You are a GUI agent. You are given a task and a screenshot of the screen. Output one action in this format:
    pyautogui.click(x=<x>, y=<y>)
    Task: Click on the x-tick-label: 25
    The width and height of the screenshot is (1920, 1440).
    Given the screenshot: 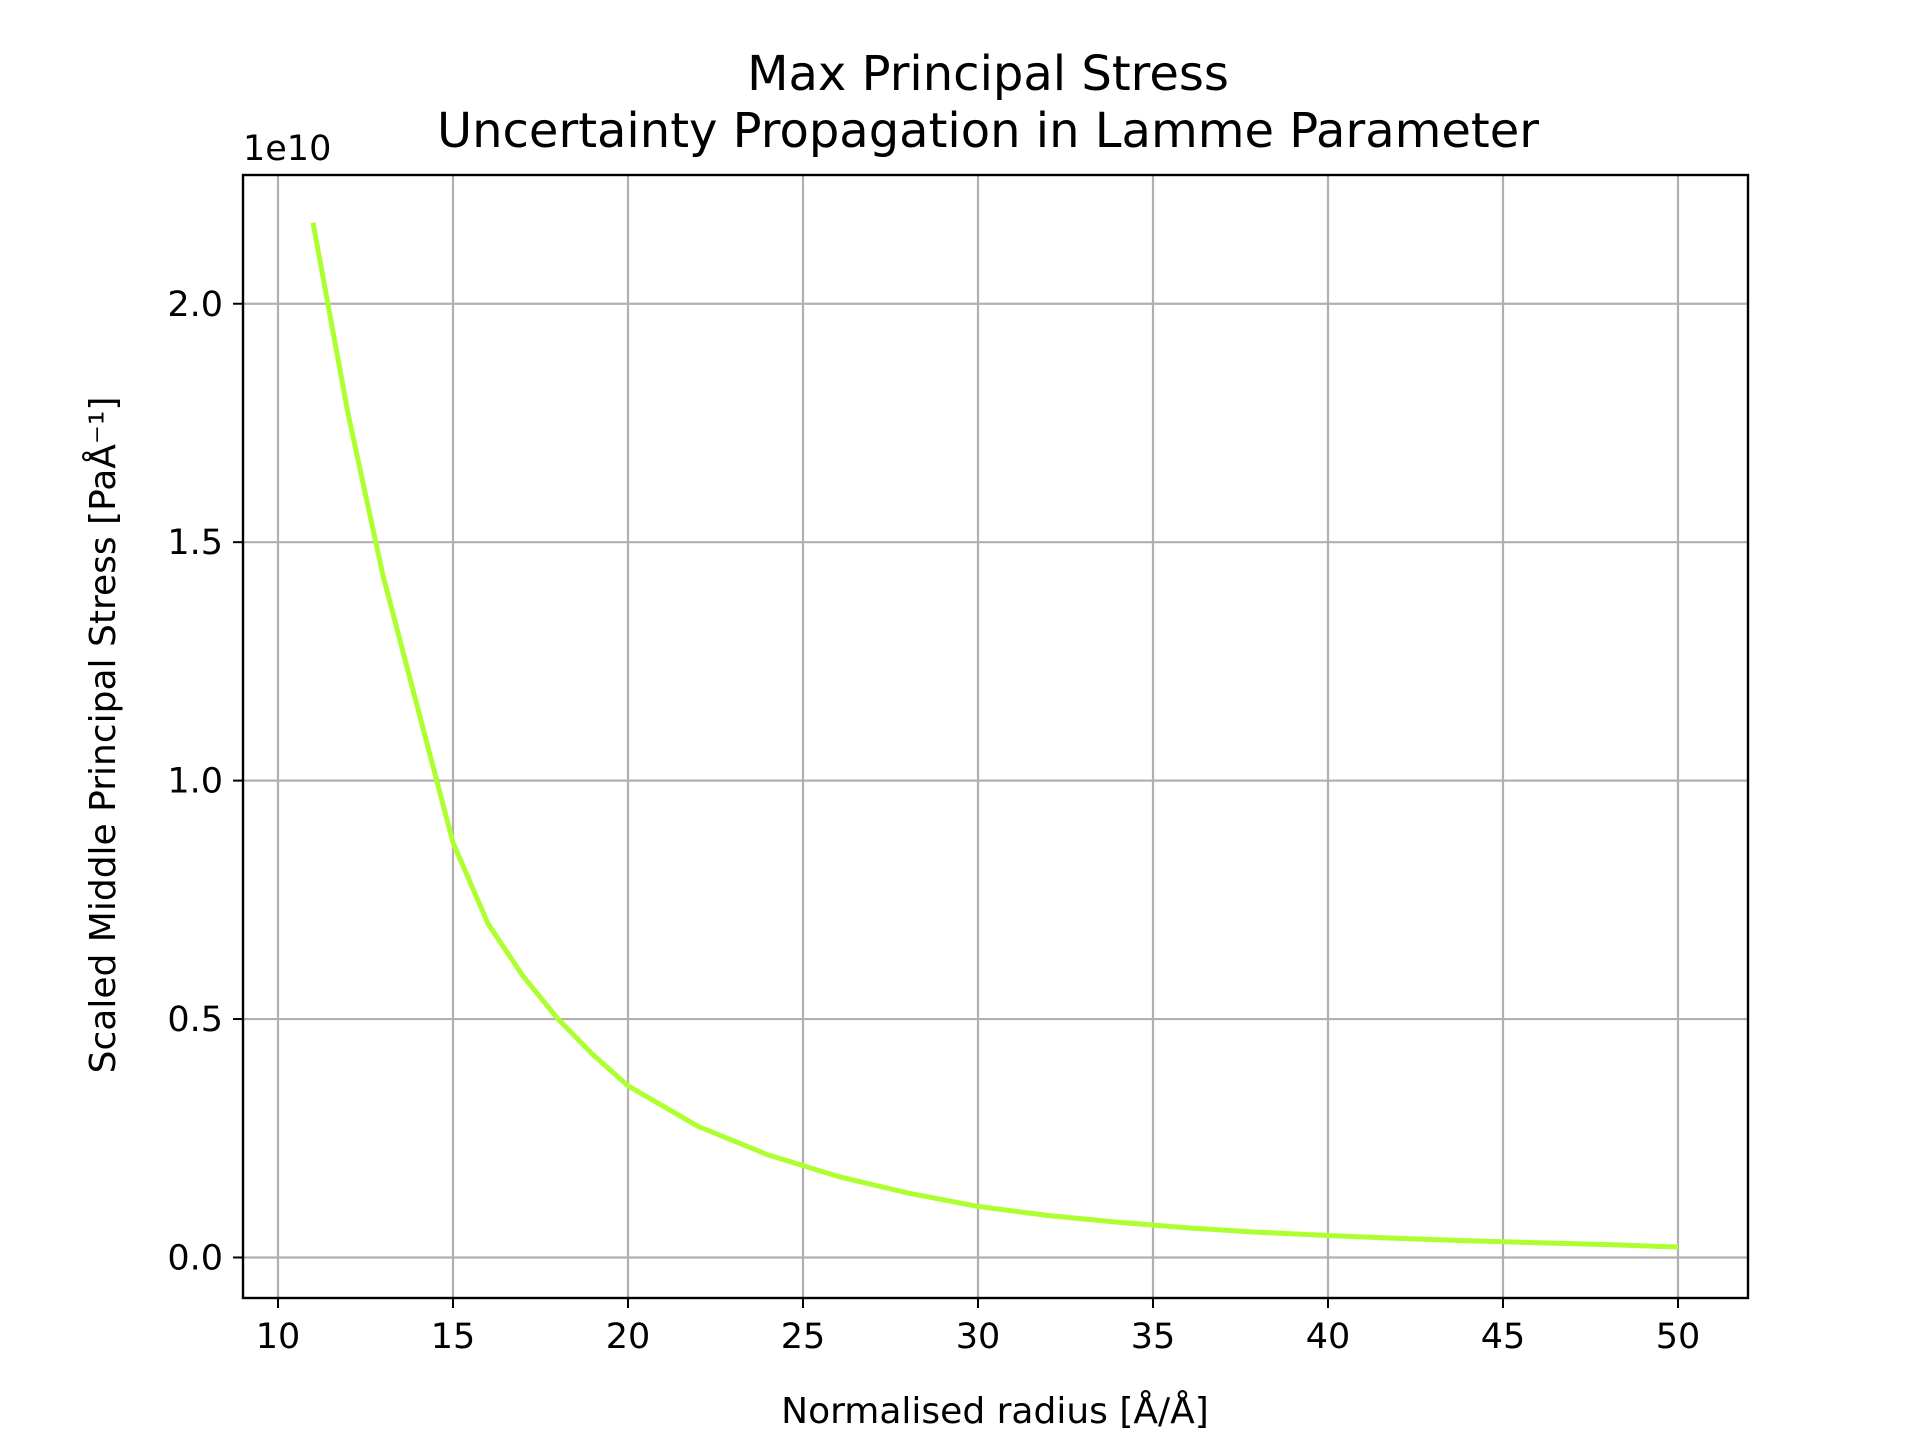 What is the action you would take?
    pyautogui.click(x=803, y=1337)
    